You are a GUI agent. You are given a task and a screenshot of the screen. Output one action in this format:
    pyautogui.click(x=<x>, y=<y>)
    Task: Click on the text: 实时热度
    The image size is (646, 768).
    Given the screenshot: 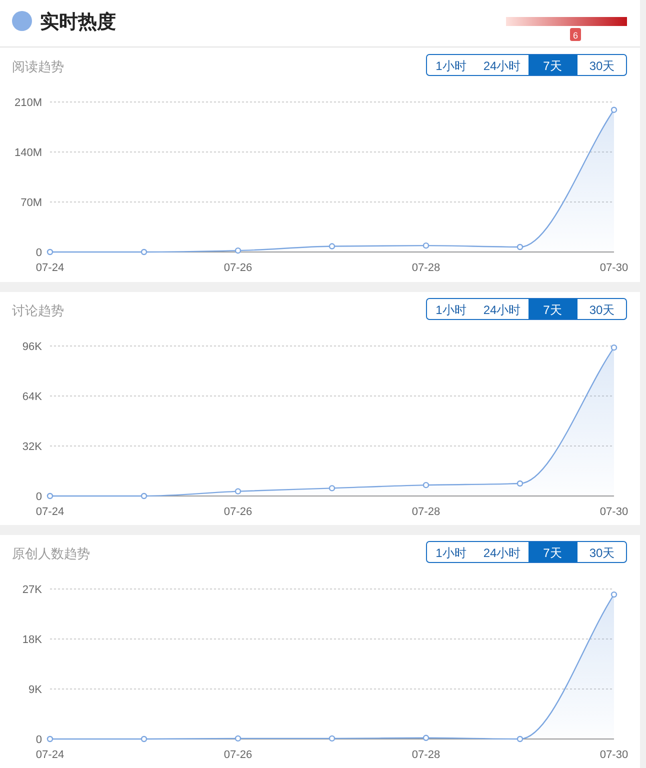 What is the action you would take?
    pyautogui.click(x=78, y=22)
    